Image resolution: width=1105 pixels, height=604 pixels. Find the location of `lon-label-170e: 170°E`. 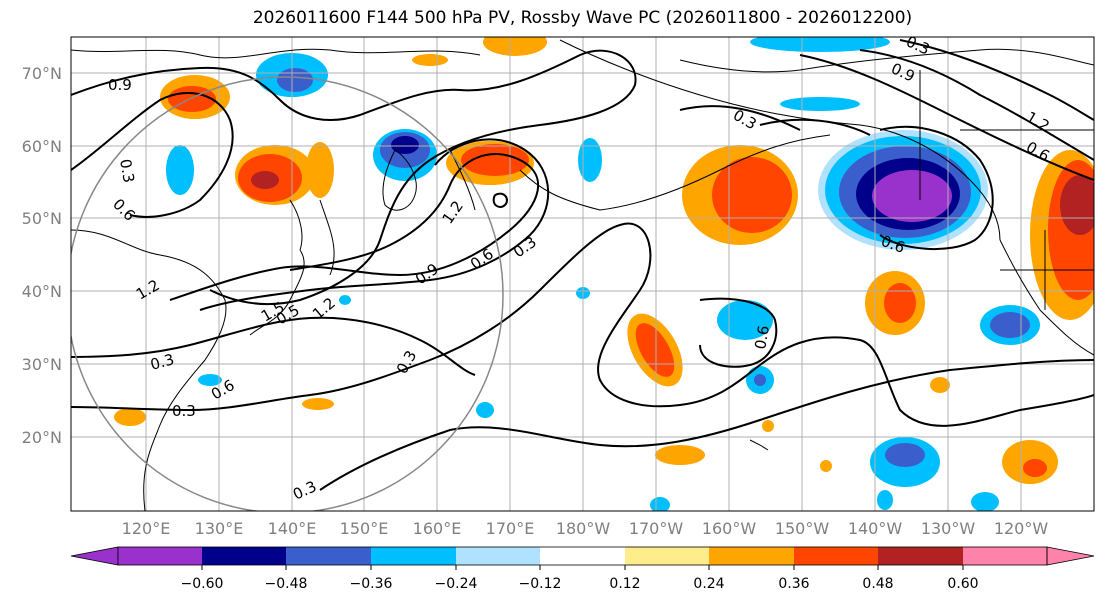

lon-label-170e: 170°E is located at coordinates (510, 528).